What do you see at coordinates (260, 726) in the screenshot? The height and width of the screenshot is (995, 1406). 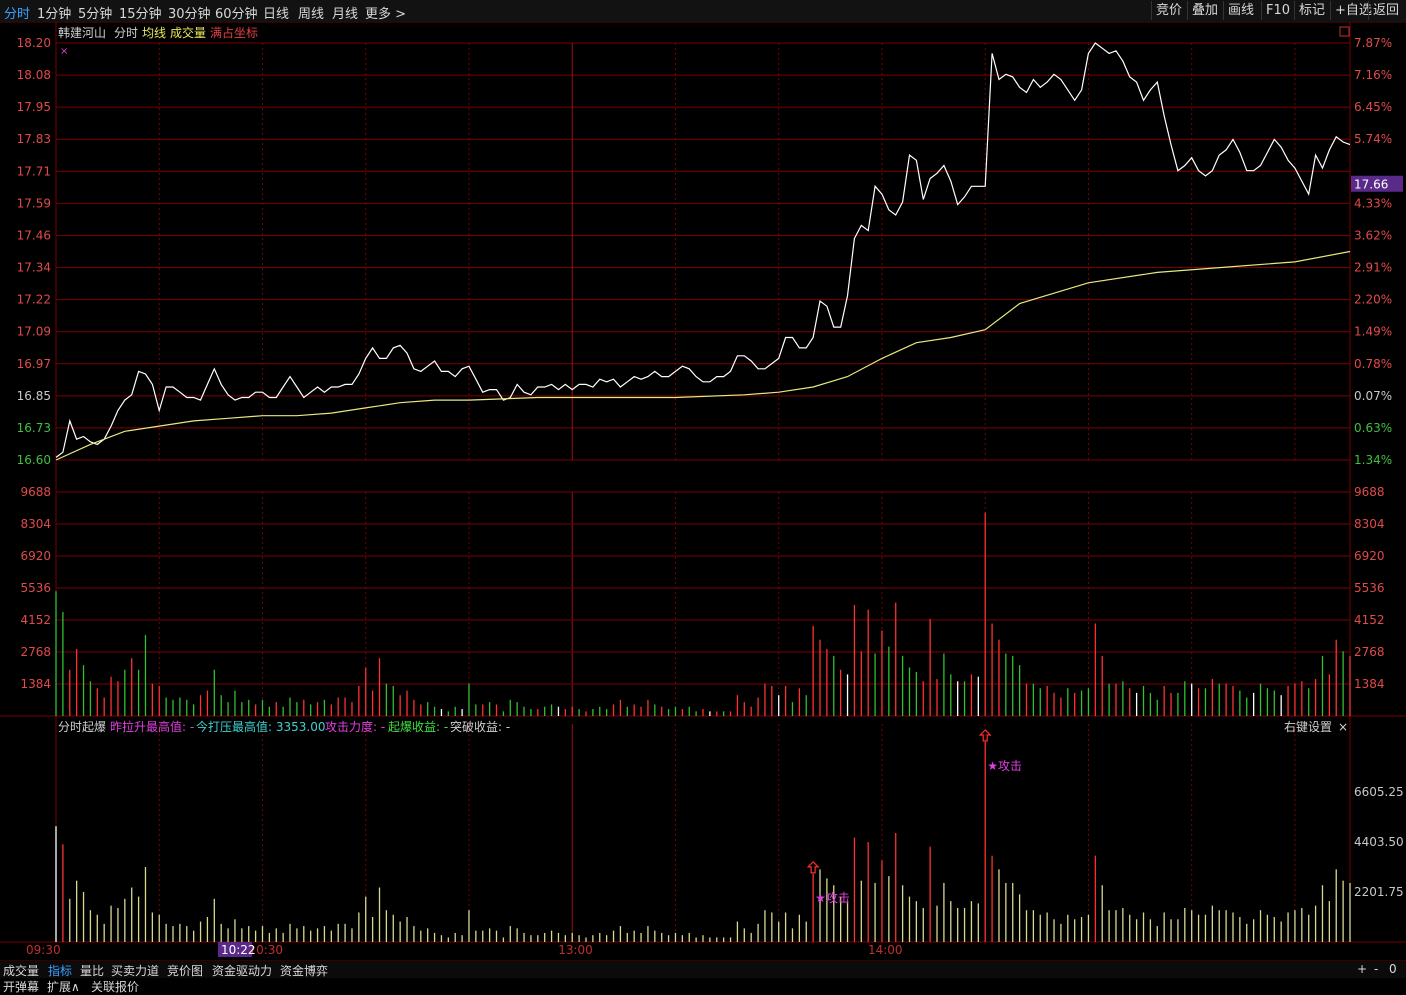 I see `indicator-item-1: 今打压最高值: 3353.00` at bounding box center [260, 726].